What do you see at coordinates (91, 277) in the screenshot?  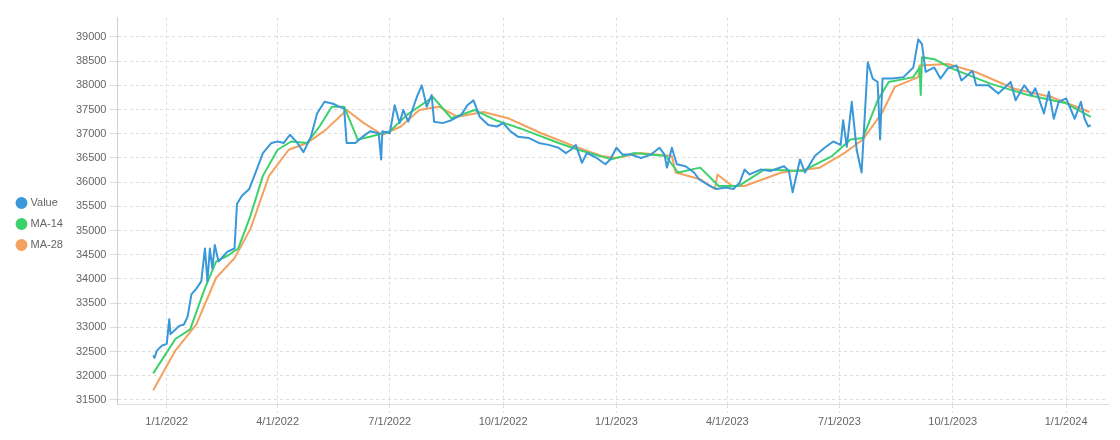 I see `y-tick-label: 34000` at bounding box center [91, 277].